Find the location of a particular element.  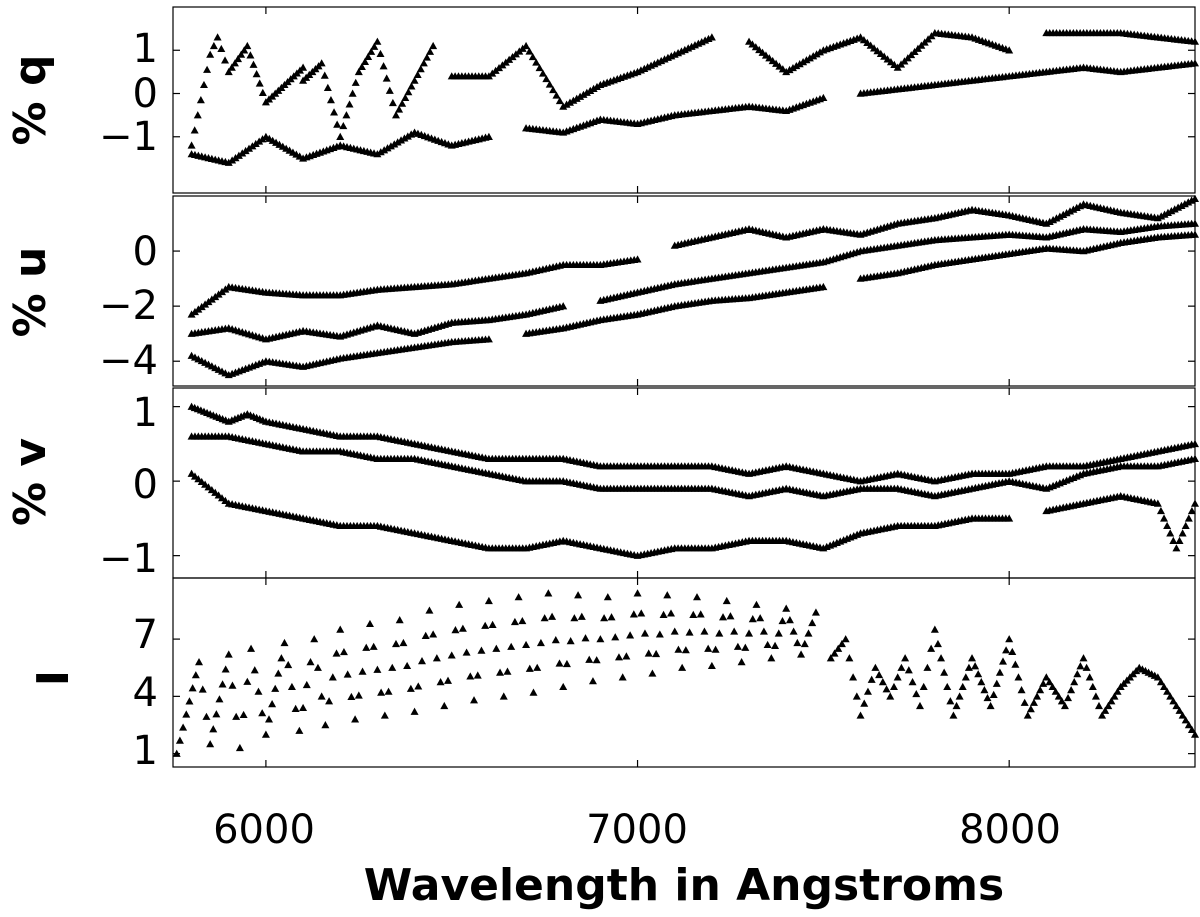

panel-v-ytick-label: 0 is located at coordinates (145, 485).